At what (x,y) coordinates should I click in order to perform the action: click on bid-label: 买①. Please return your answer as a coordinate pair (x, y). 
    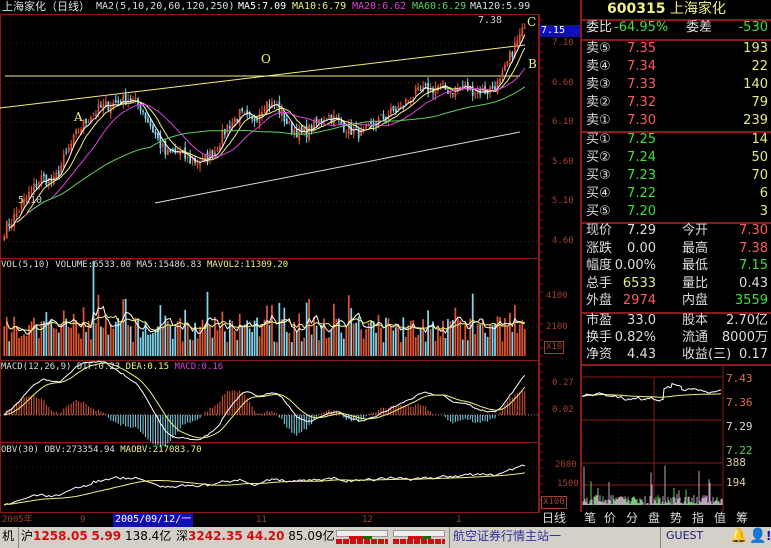
    Looking at the image, I should click on (598, 139).